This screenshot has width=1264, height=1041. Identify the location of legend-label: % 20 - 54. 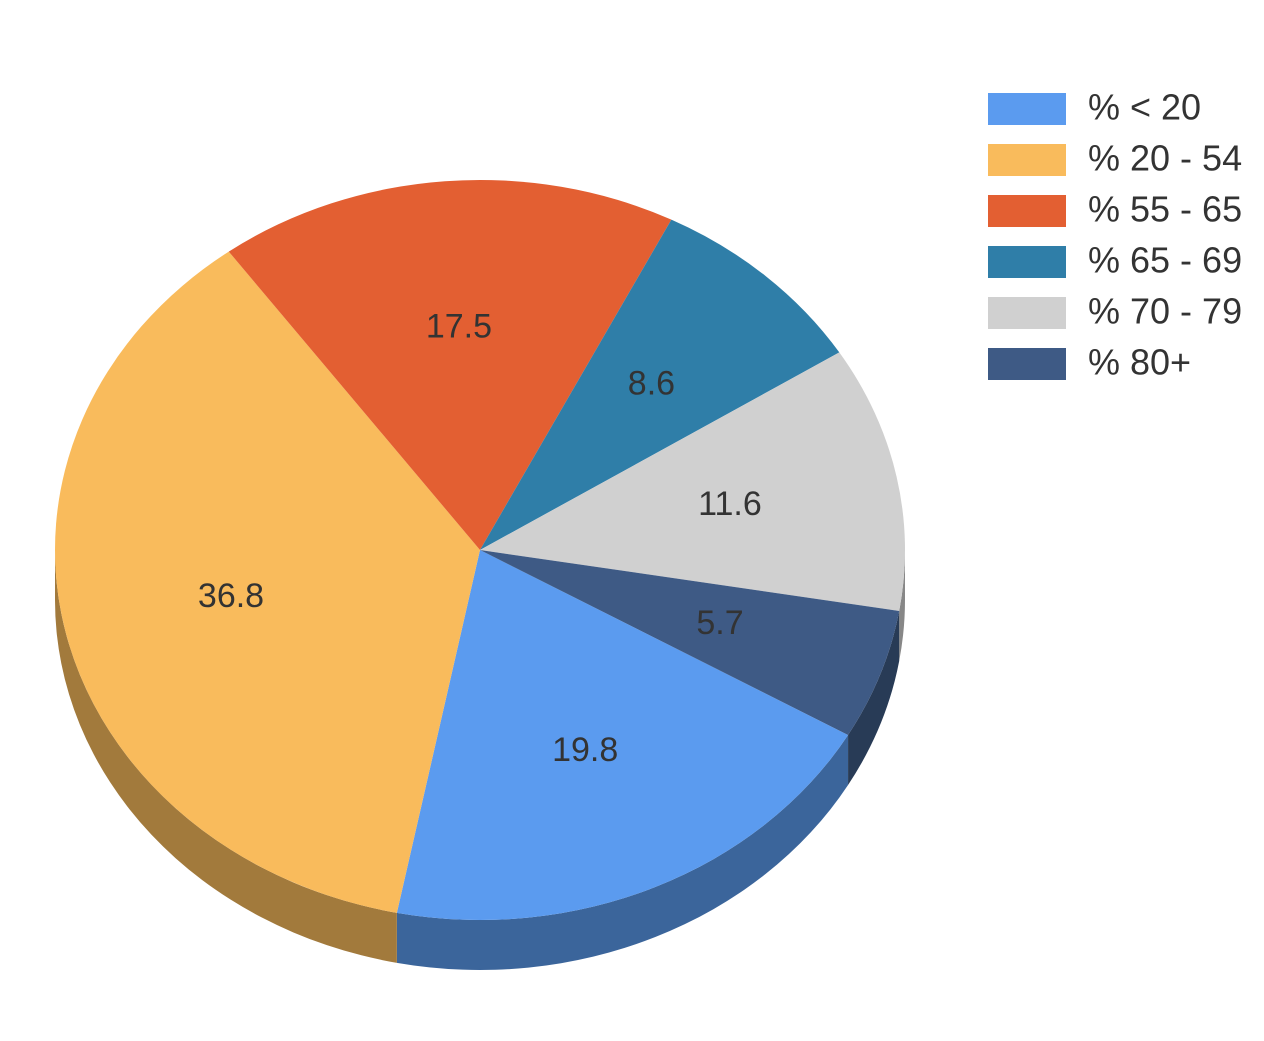
(1165, 158).